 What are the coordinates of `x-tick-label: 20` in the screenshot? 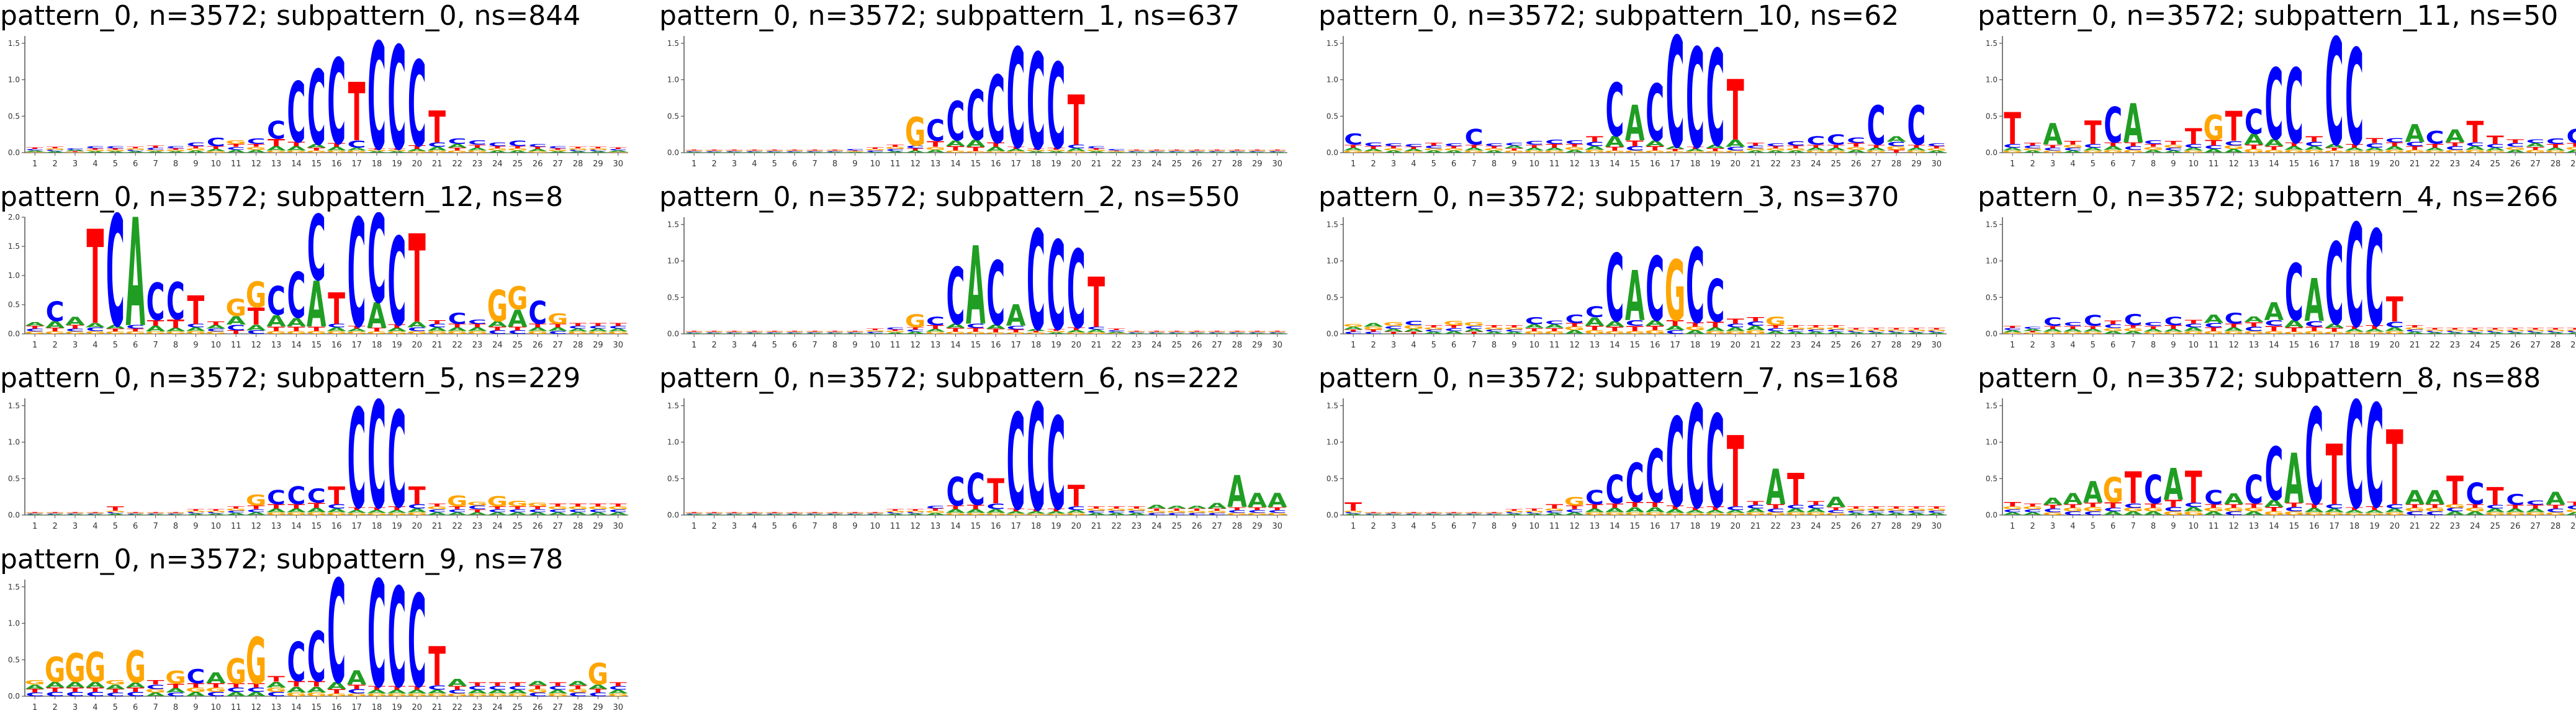 It's located at (1736, 526).